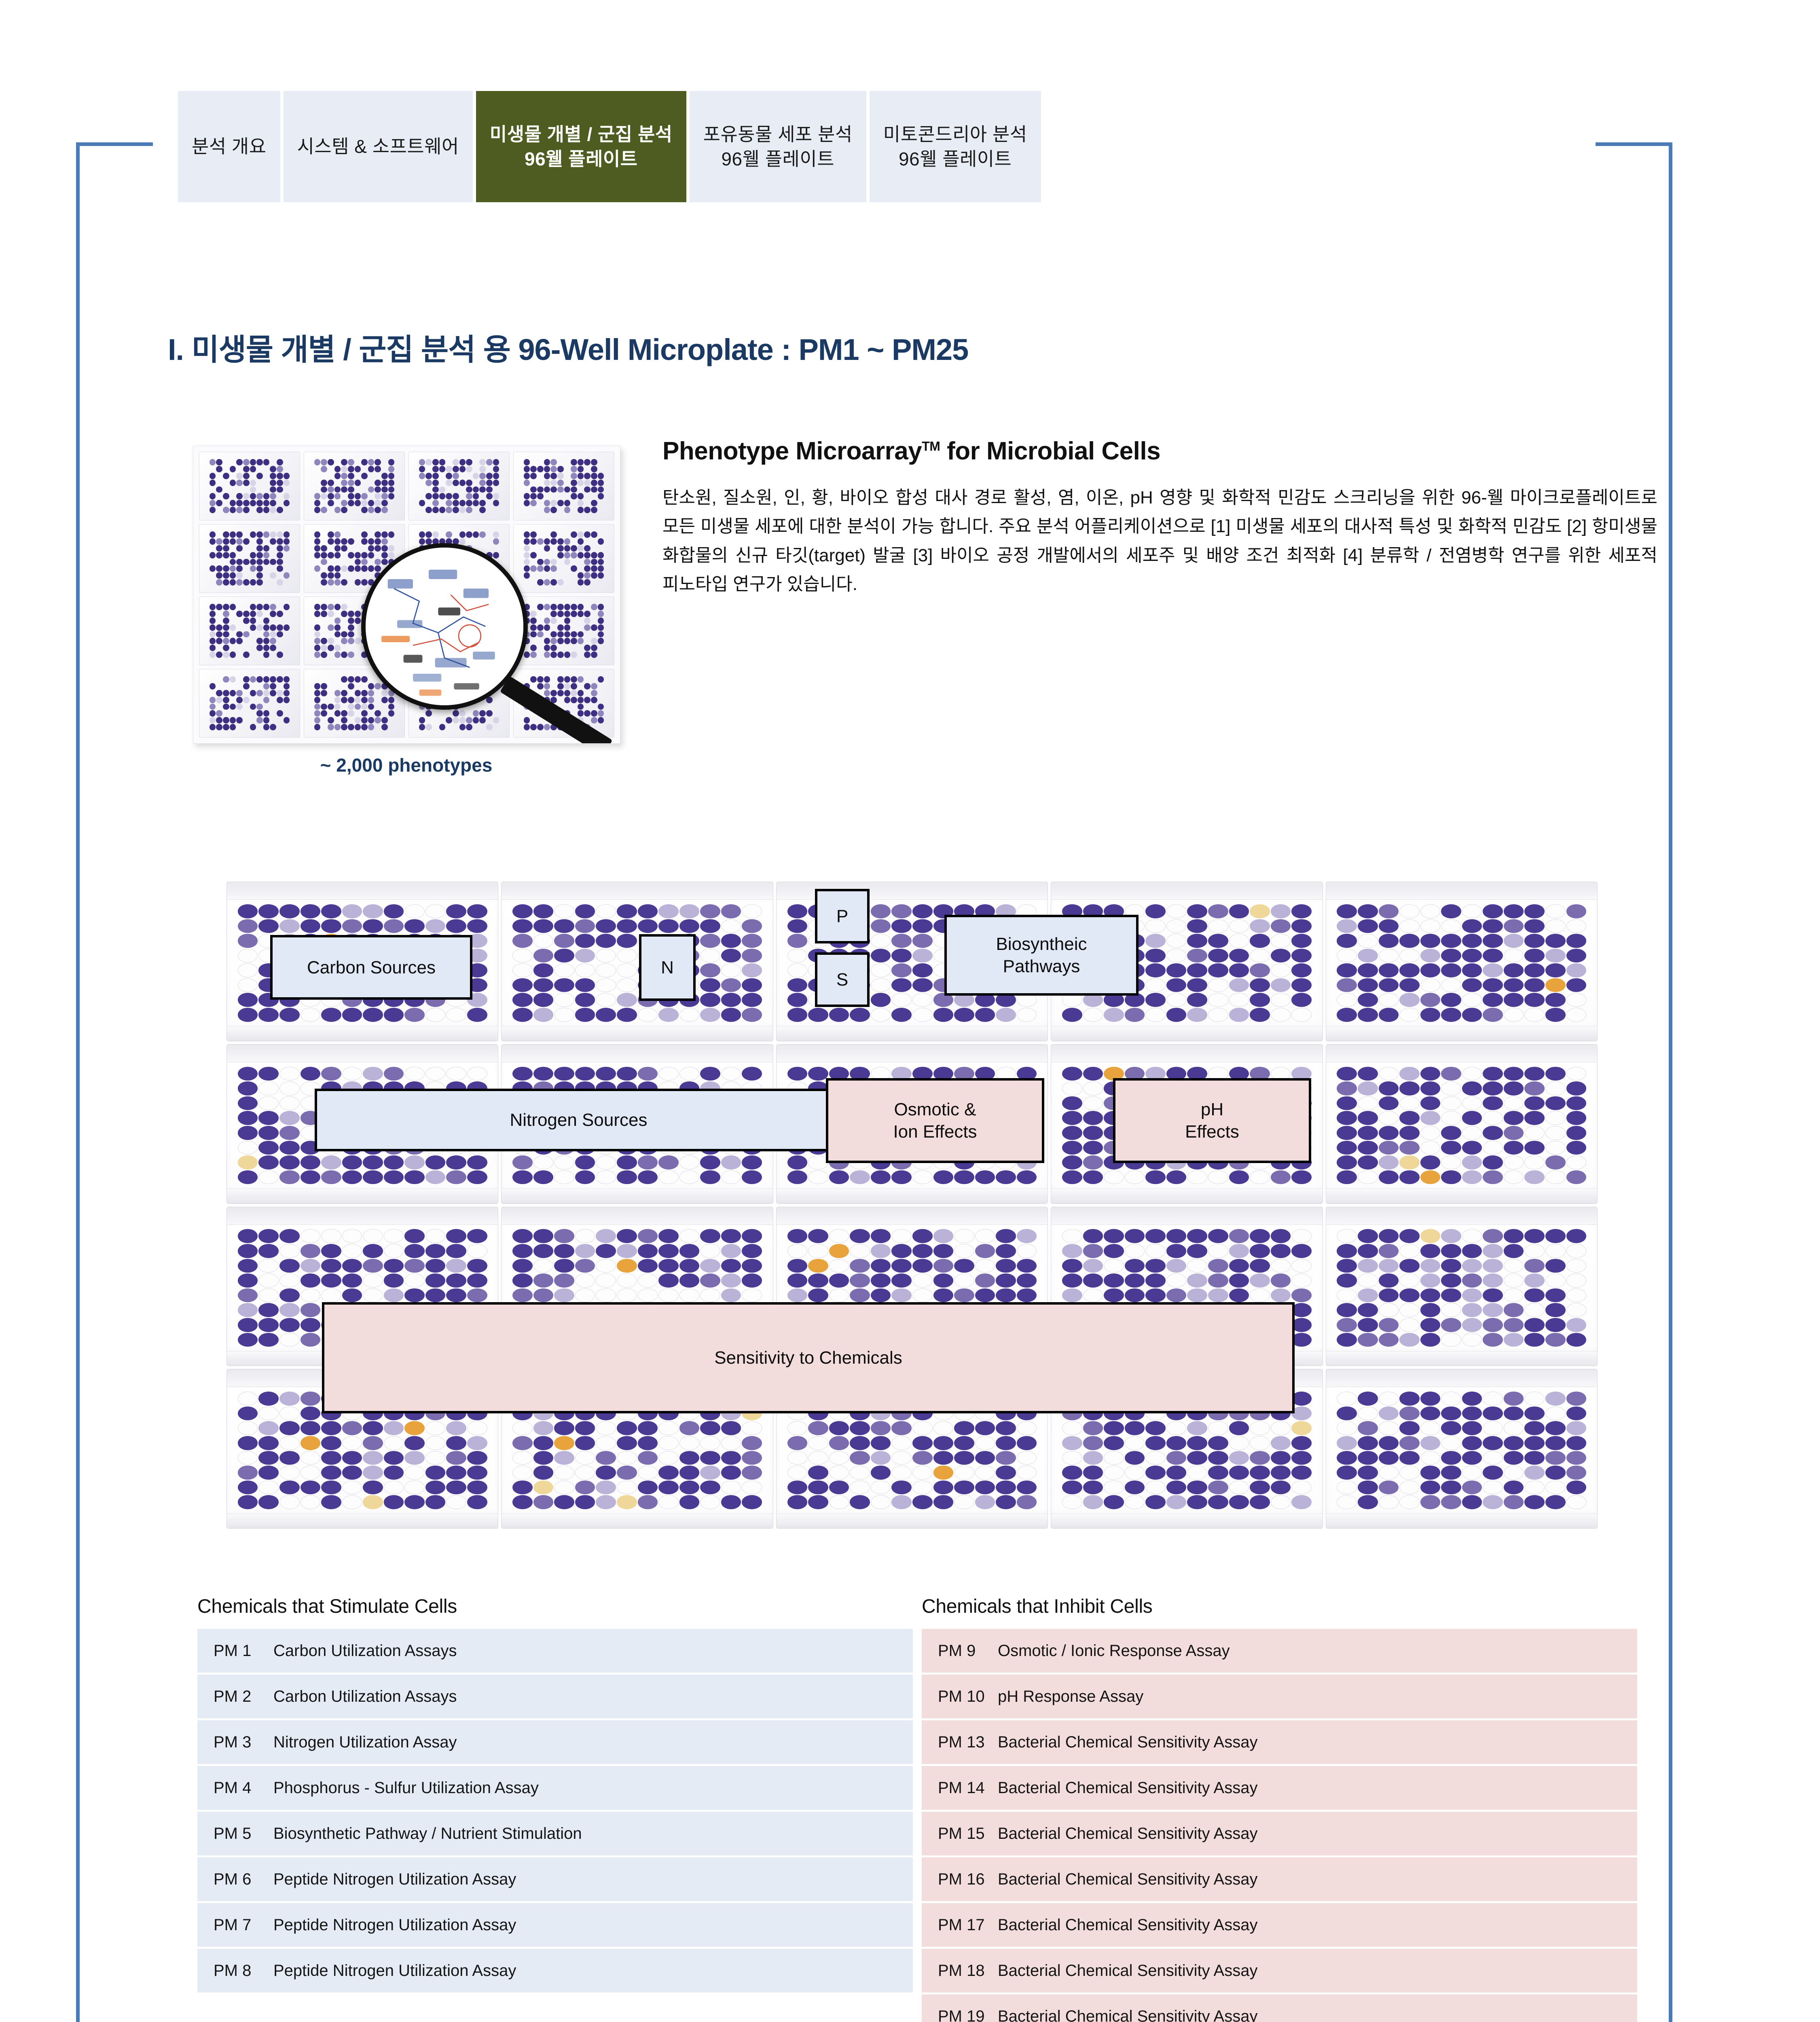  I want to click on tab-mitochondria-analysis: 미토콘드리아 분석 96웰 플레이트, so click(955, 146).